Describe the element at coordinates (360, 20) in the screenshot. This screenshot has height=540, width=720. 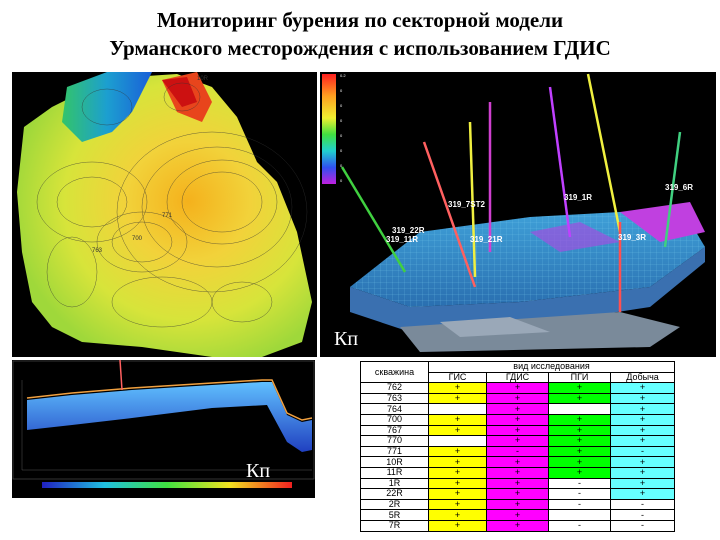
I see `title-line-1: Мониторинг бурения по секторной модели` at that location.